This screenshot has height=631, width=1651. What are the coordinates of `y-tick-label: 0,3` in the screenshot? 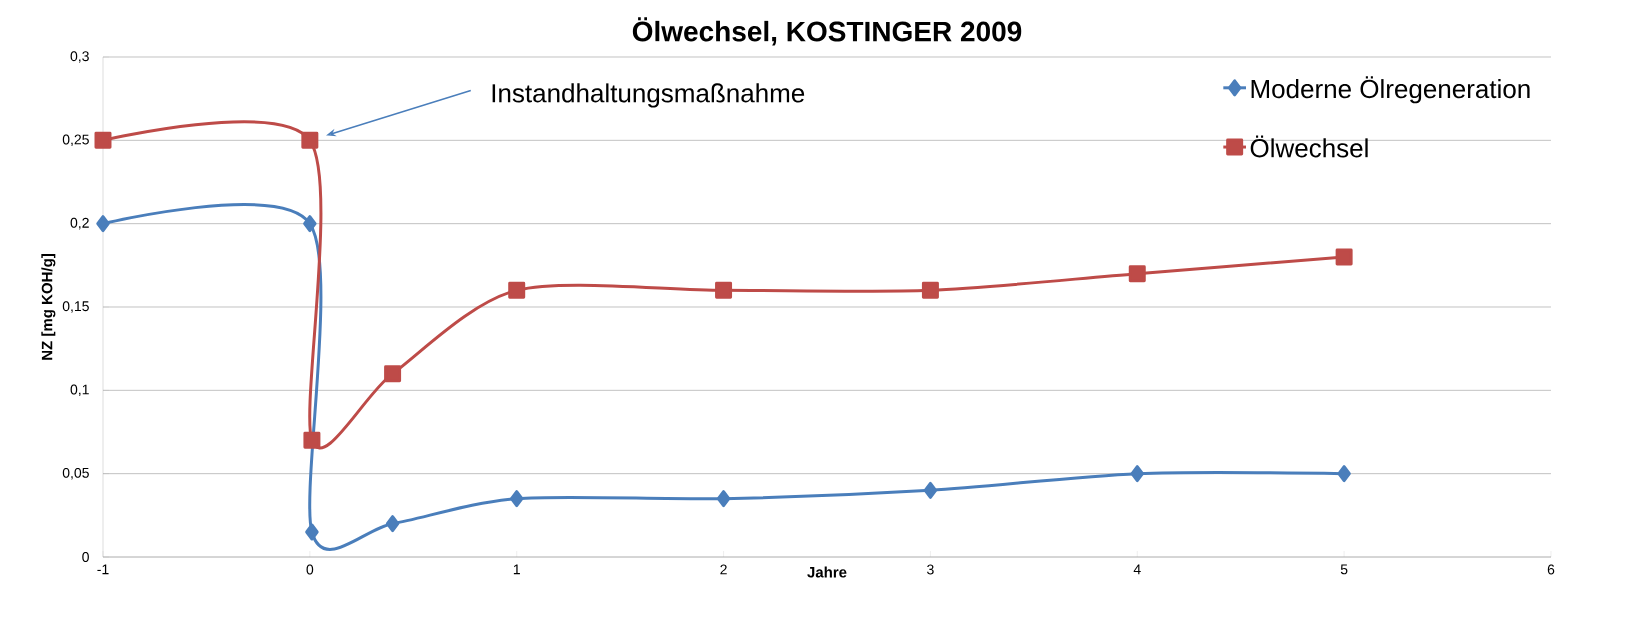 It's located at (79, 57).